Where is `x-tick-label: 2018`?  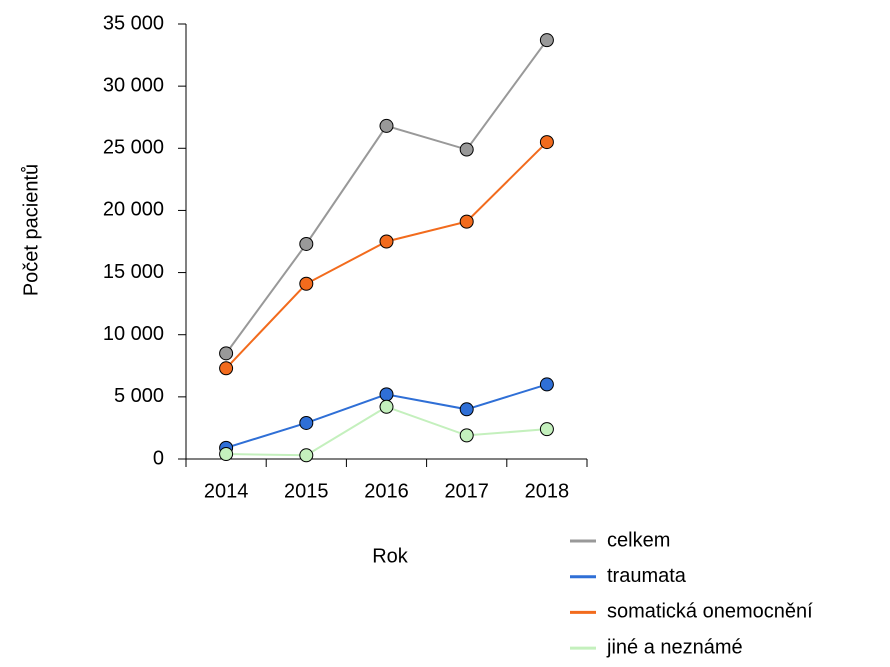 x-tick-label: 2018 is located at coordinates (547, 491).